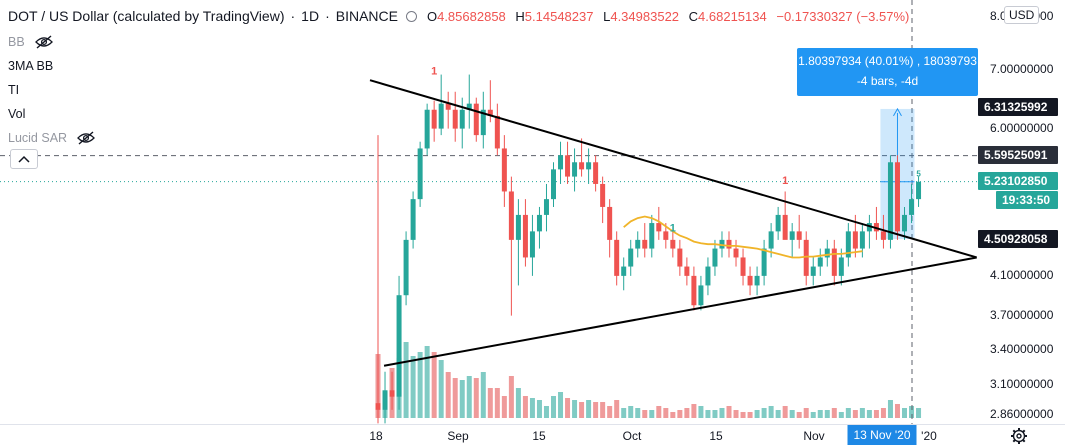  Describe the element at coordinates (843, 16) in the screenshot. I see `change-value: −0.17330327 (−3.57%)` at that location.